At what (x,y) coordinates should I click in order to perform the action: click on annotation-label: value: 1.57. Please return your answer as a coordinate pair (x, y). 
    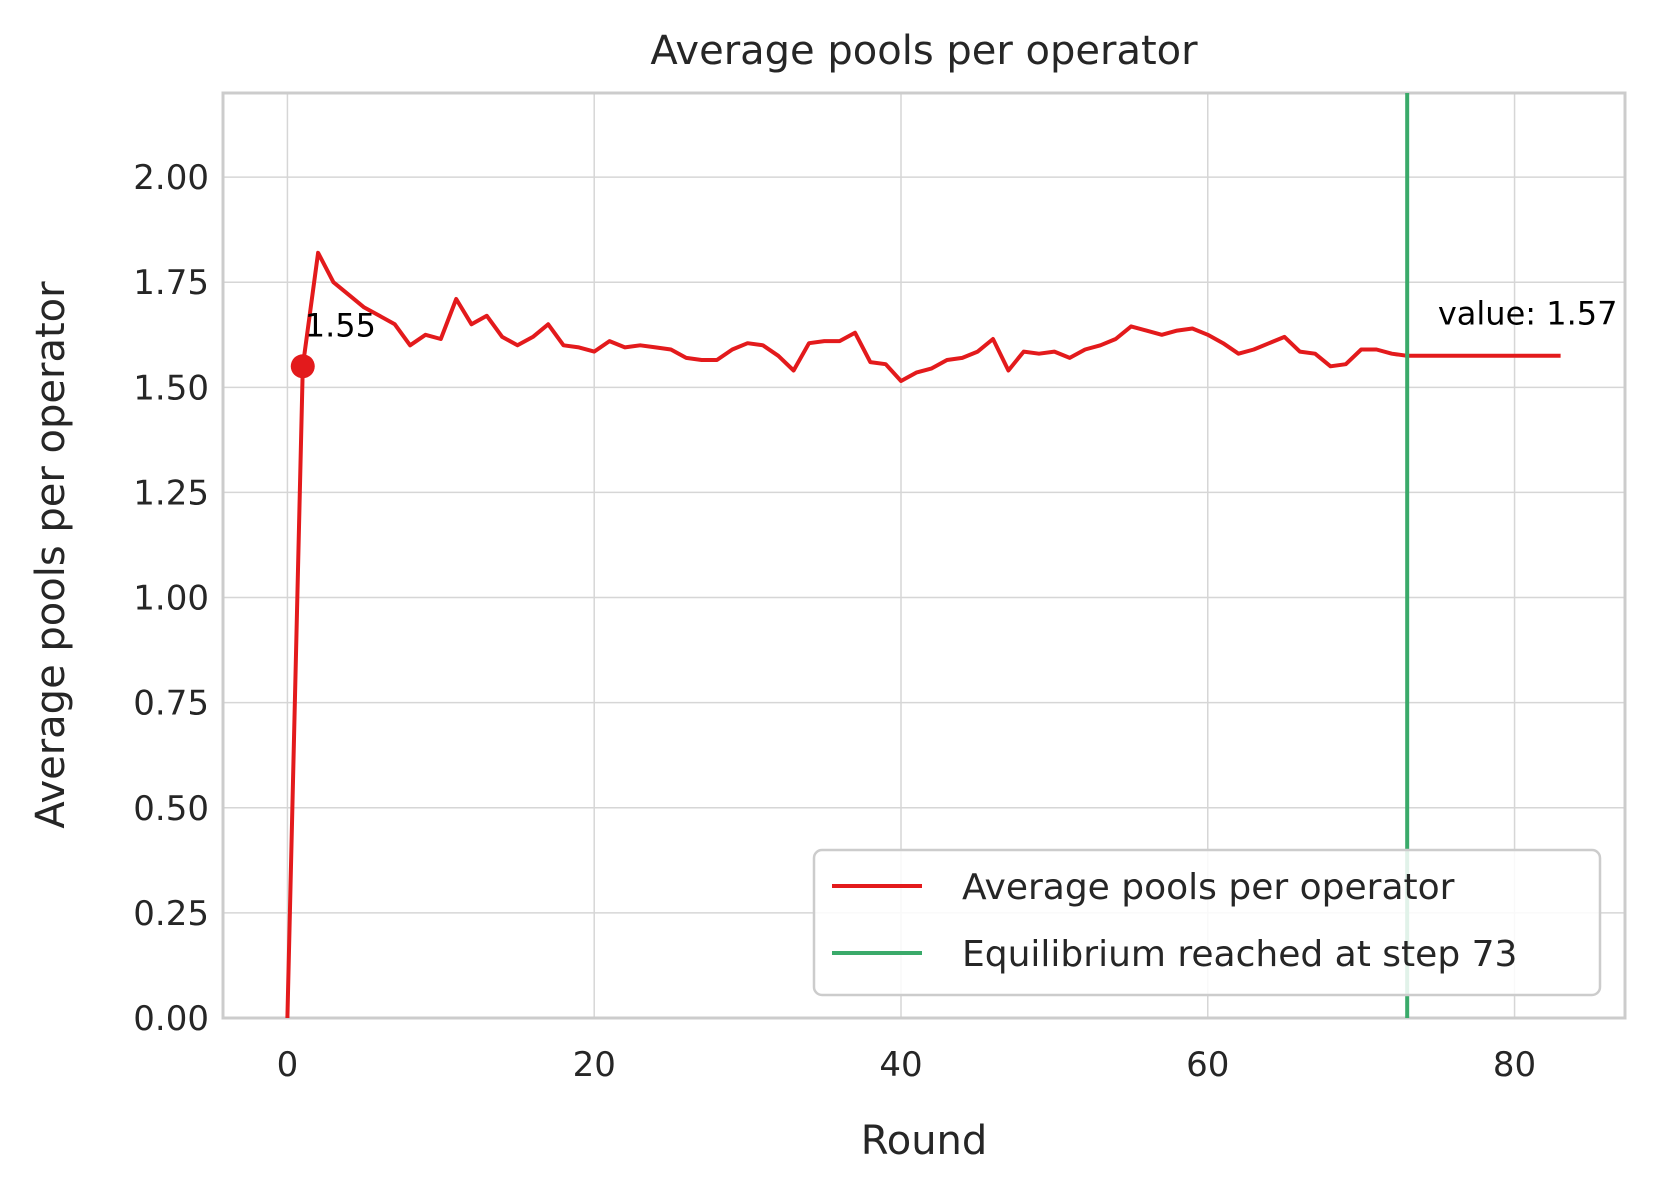
    Looking at the image, I should click on (1528, 313).